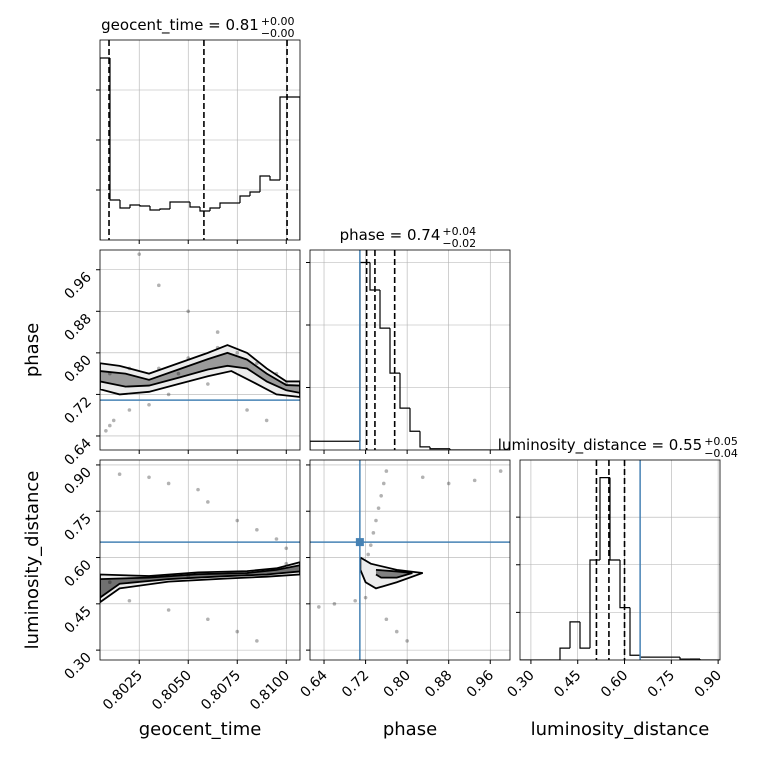  What do you see at coordinates (77, 368) in the screenshot?
I see `y-tick-label: 0.80` at bounding box center [77, 368].